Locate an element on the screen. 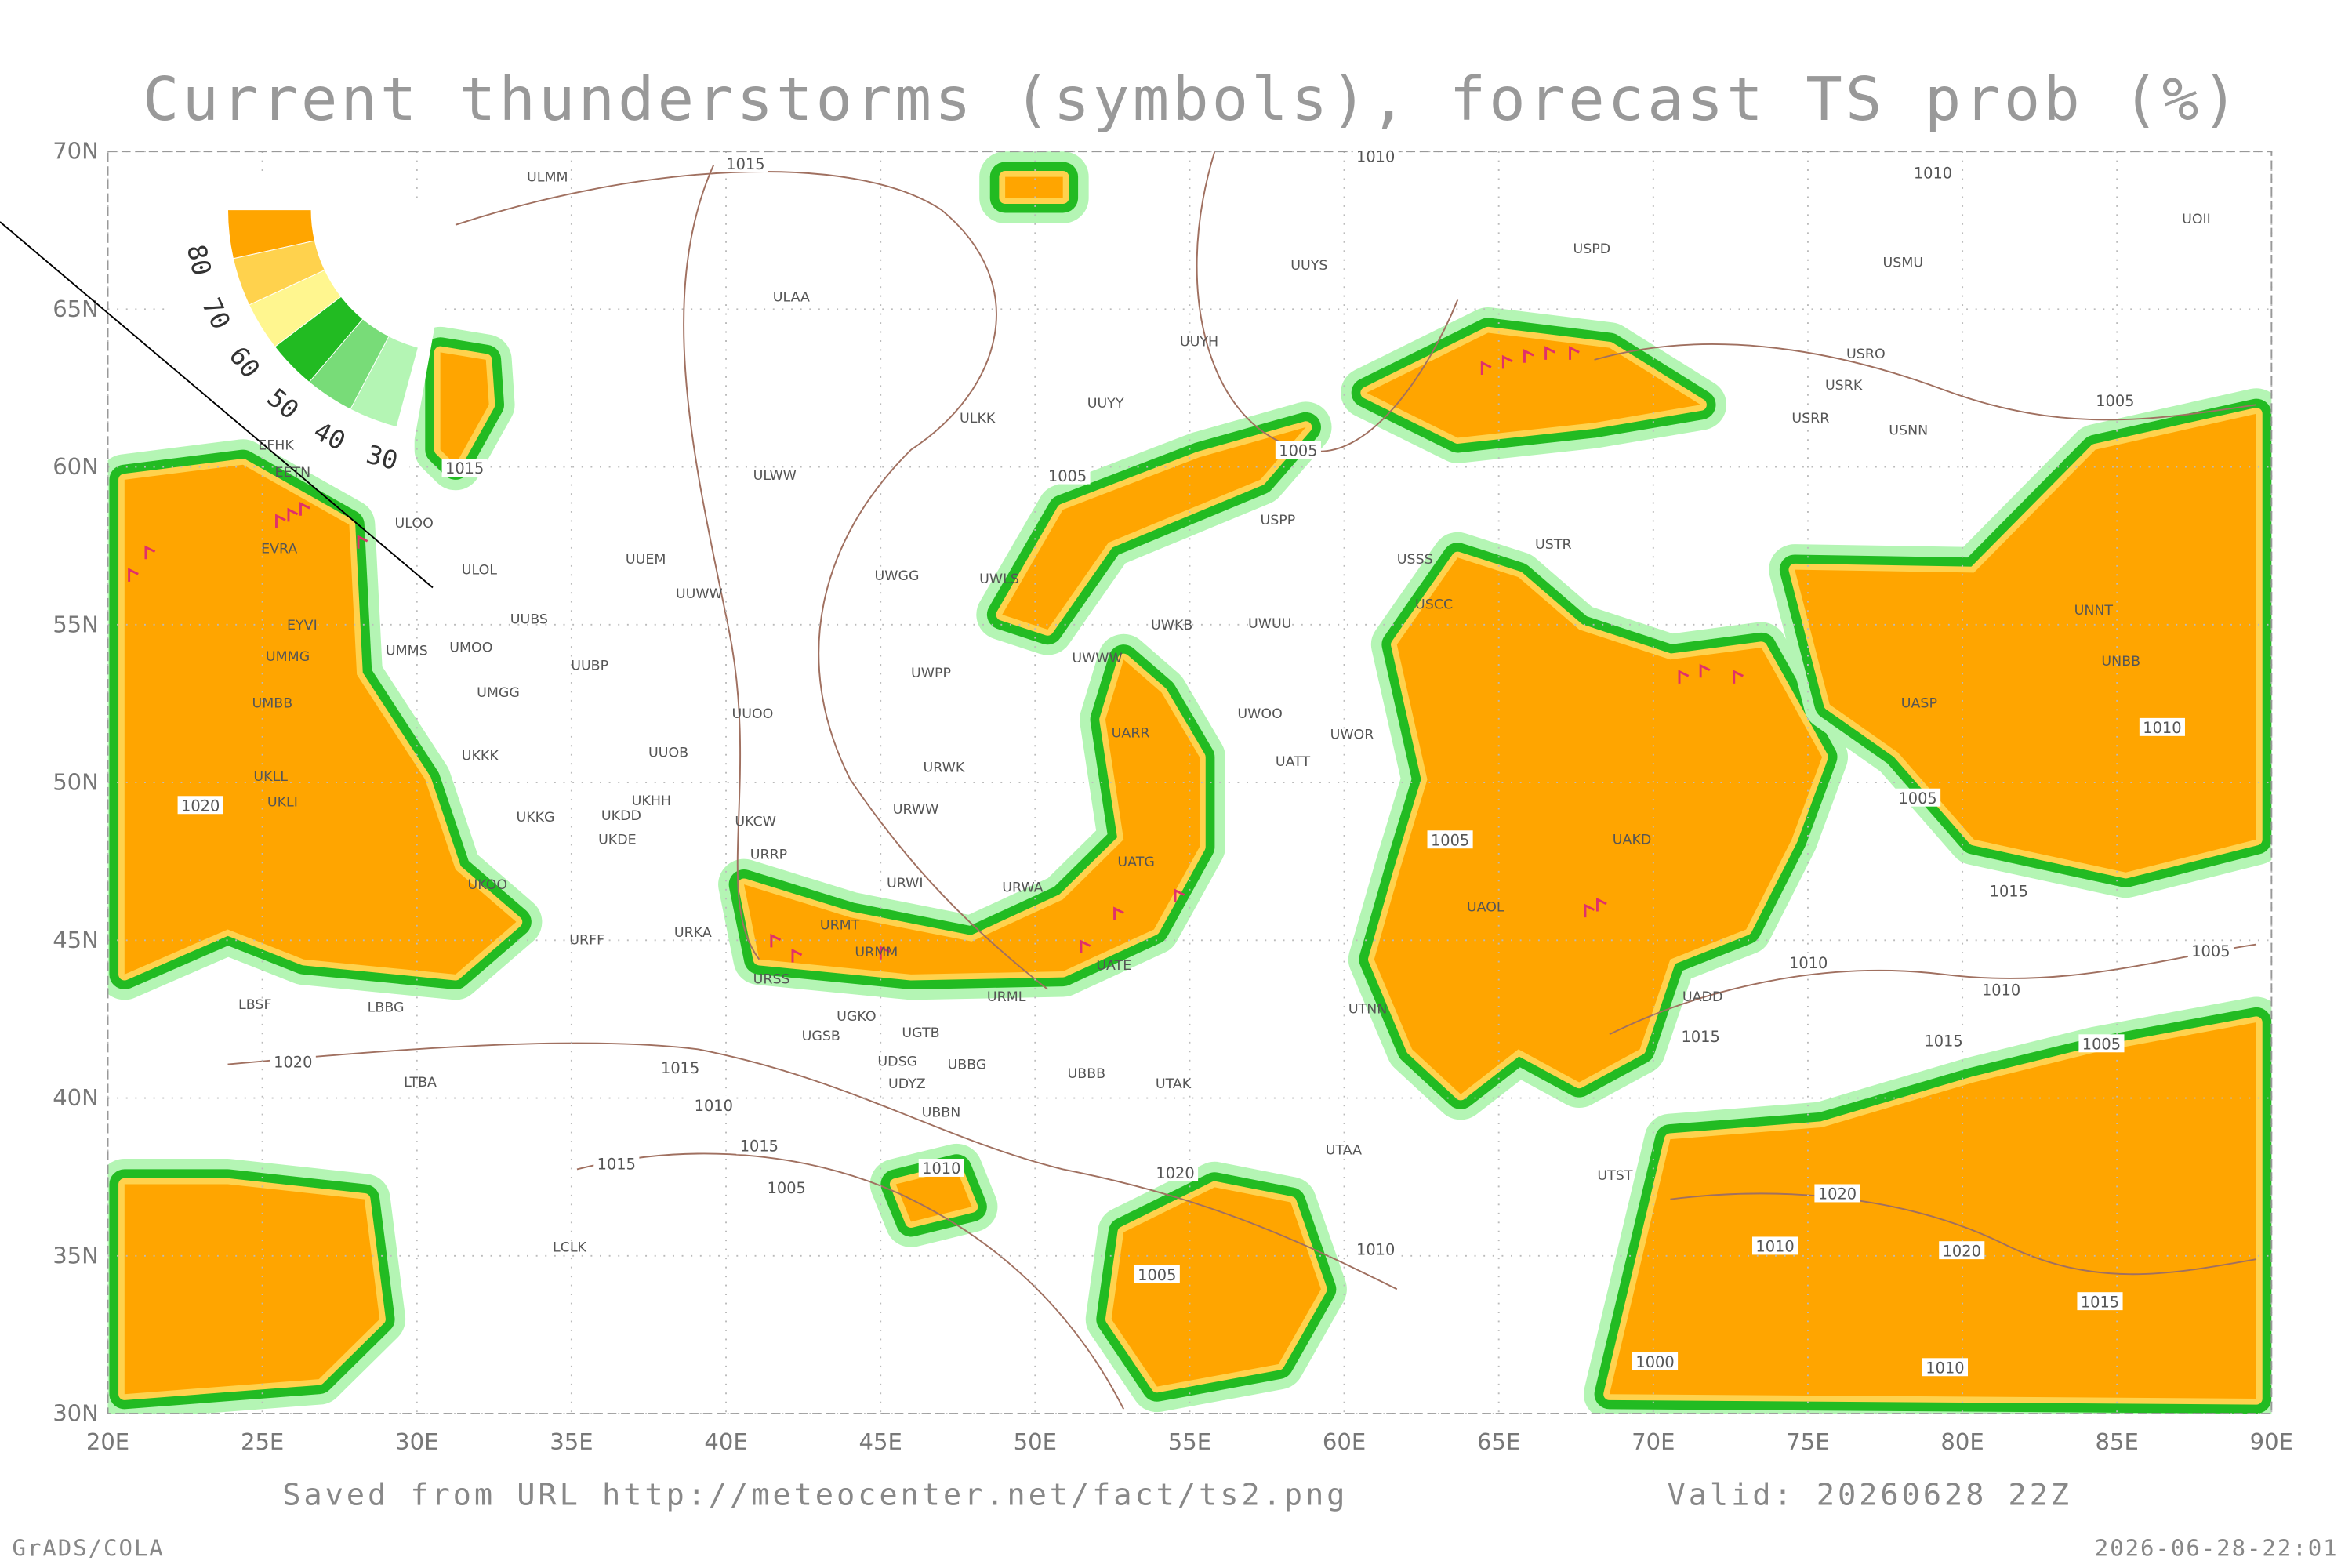 The image size is (2352, 1568). station-label: URRP is located at coordinates (768, 855).